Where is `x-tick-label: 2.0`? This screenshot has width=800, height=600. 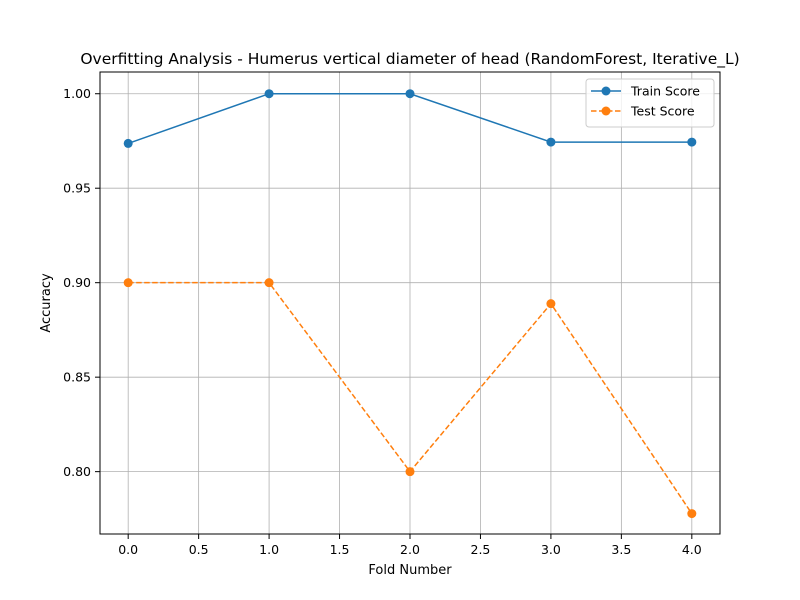 x-tick-label: 2.0 is located at coordinates (410, 549).